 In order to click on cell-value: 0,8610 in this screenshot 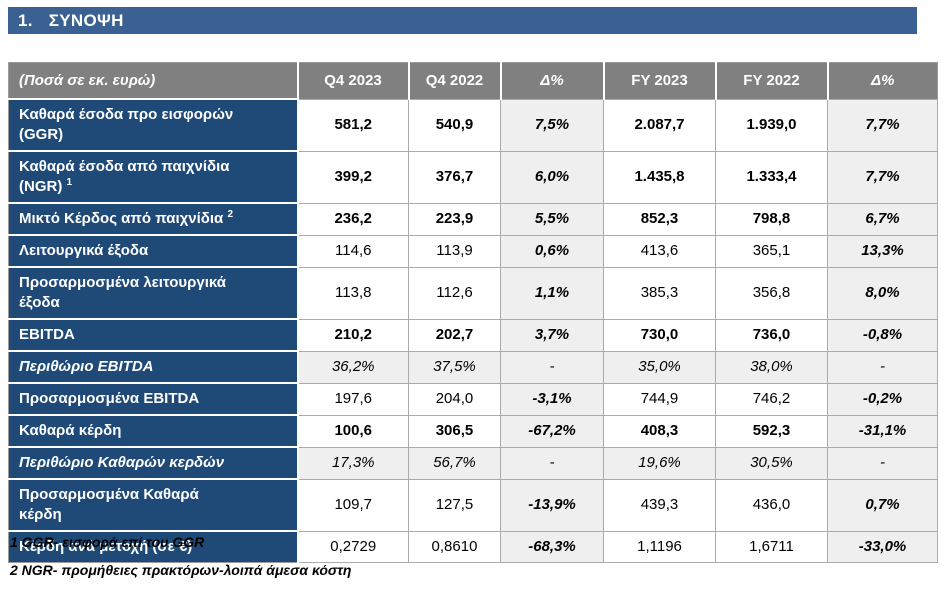, I will do `click(454, 546)`.